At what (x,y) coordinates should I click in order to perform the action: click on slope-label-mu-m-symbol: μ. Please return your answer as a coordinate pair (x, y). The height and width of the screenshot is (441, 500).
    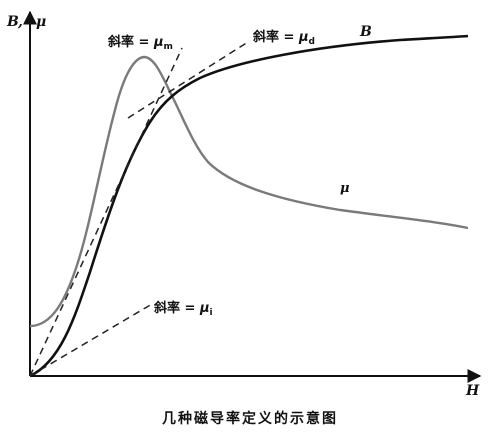
    Looking at the image, I should click on (158, 42).